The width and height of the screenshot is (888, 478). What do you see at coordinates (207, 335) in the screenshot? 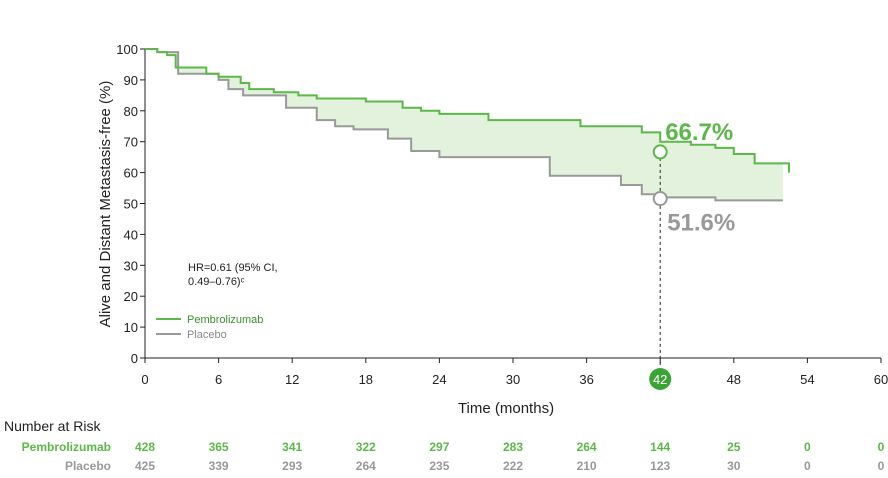
I see `legend-label: Placebo` at bounding box center [207, 335].